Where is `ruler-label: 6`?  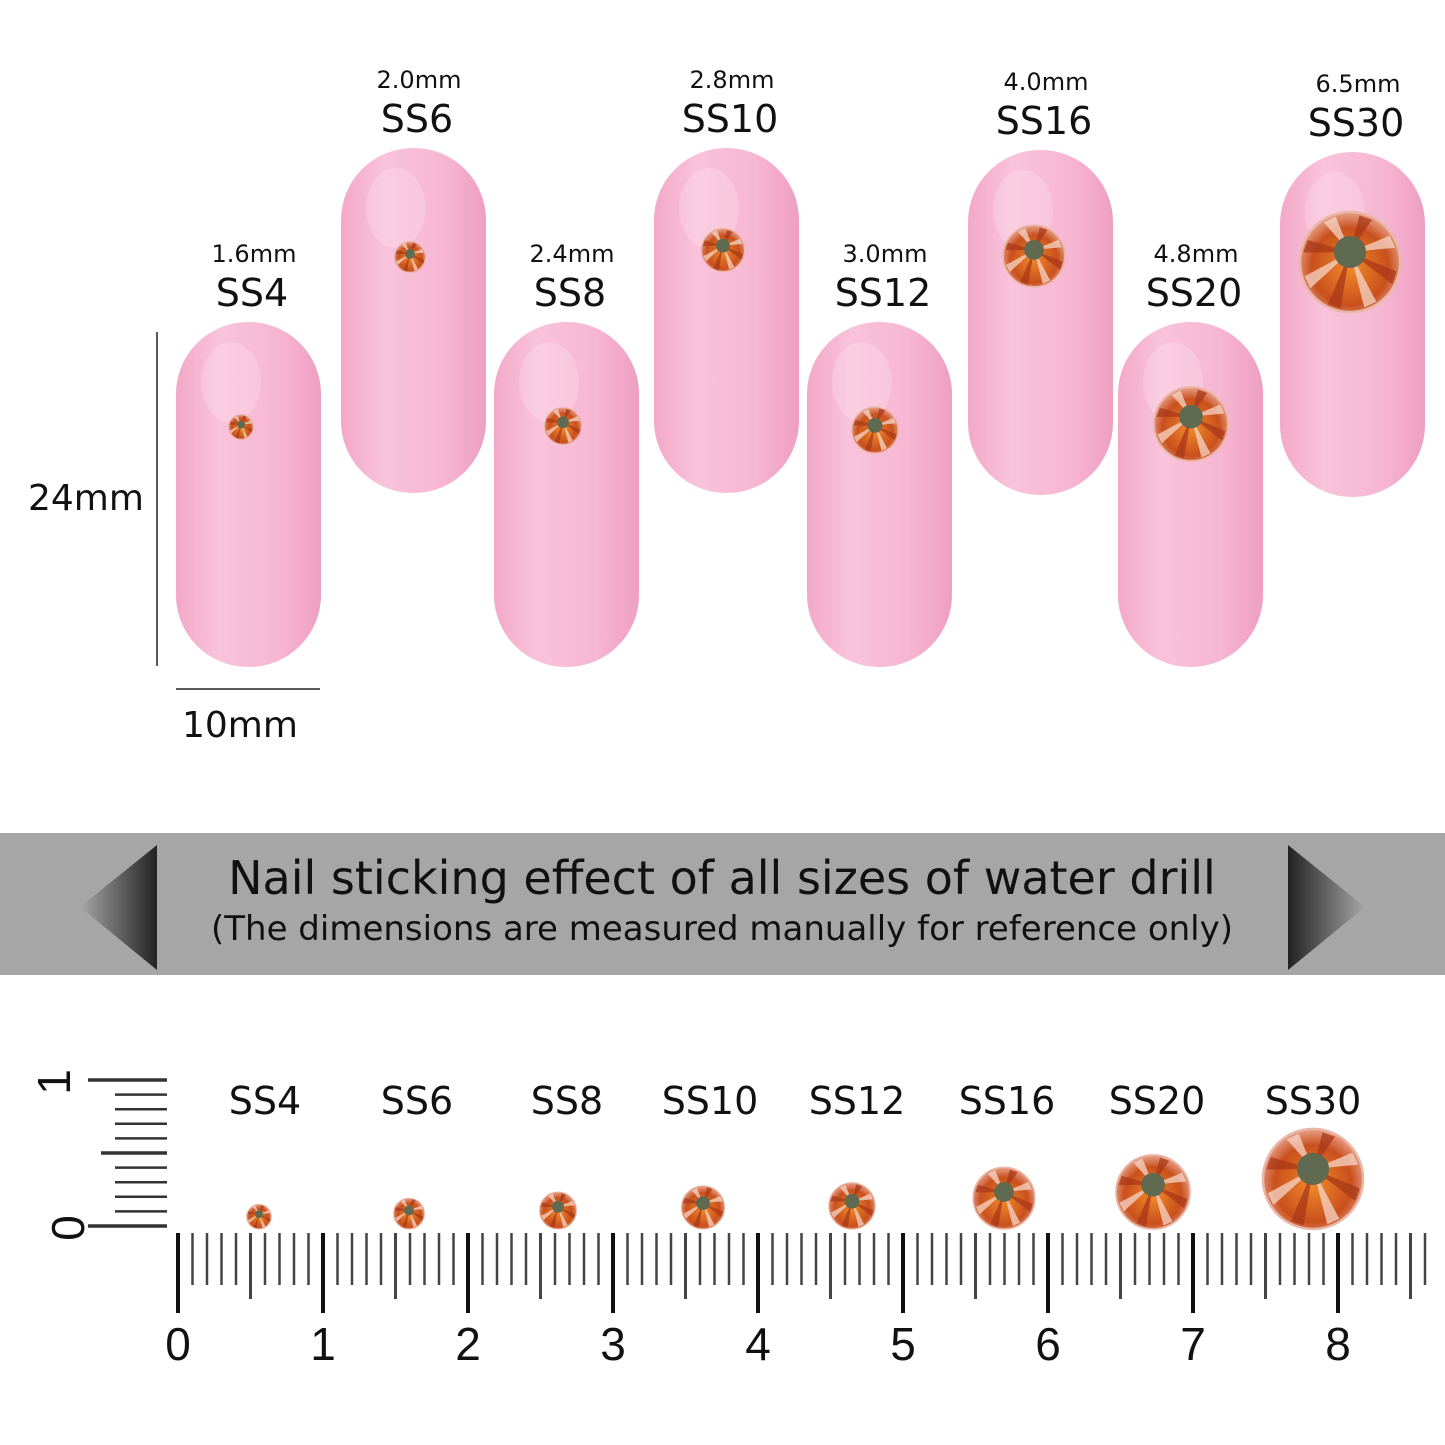 ruler-label: 6 is located at coordinates (1048, 1344).